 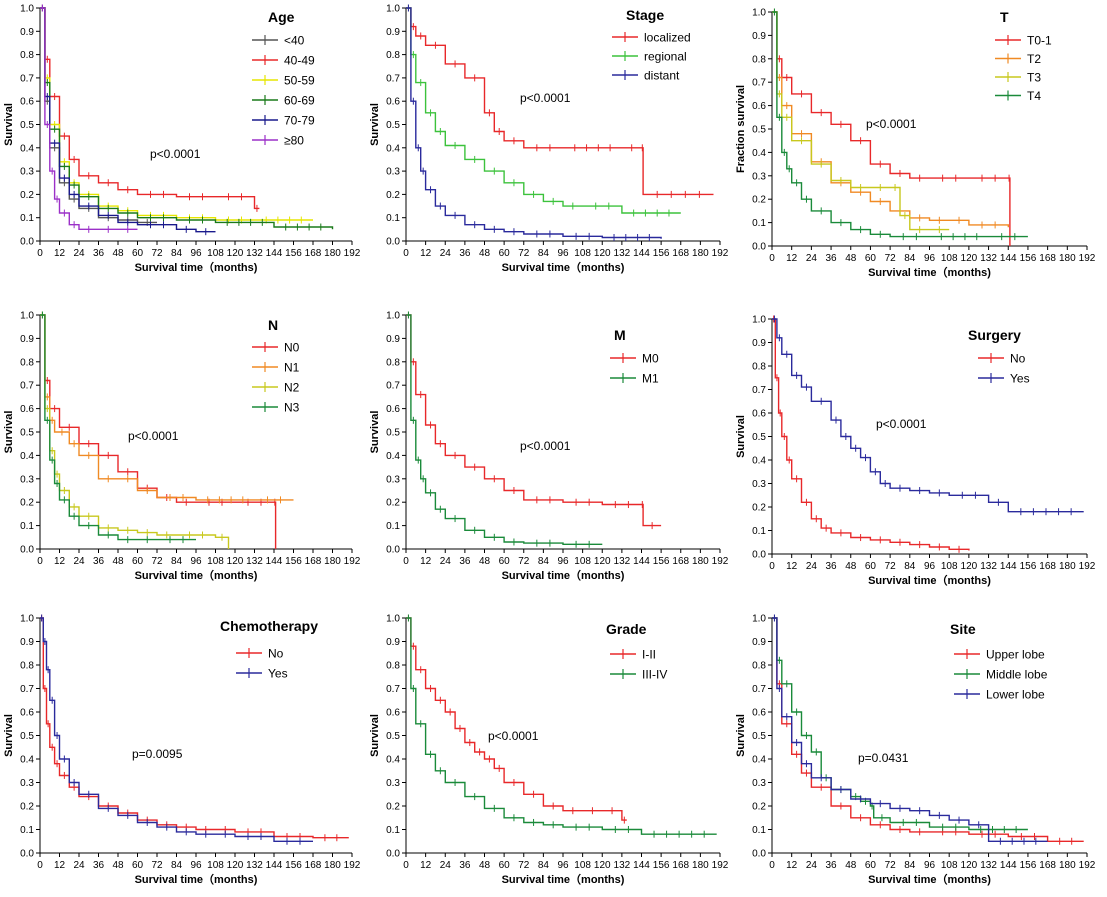 I want to click on y-tick-label: 0.3, so click(x=759, y=484).